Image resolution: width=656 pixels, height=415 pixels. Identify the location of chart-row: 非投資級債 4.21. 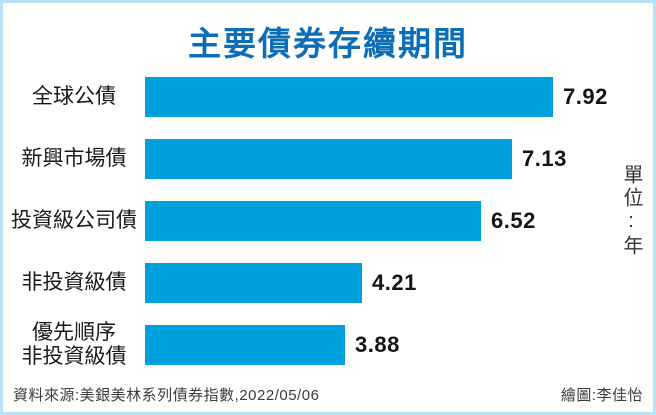
(328, 283).